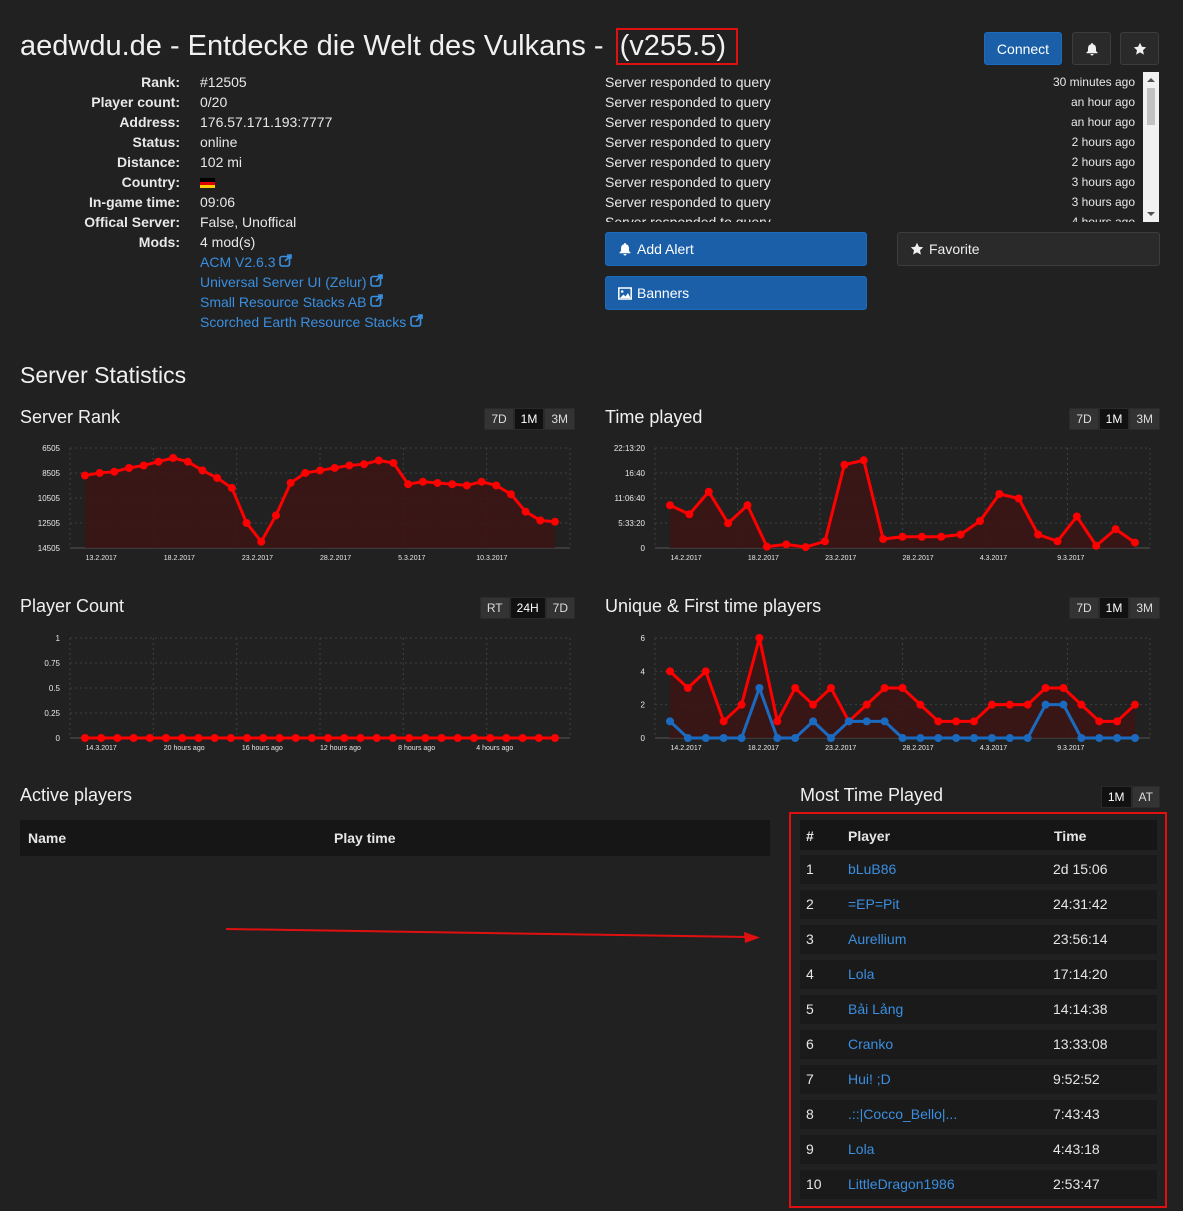 The image size is (1183, 1211). What do you see at coordinates (870, 217) in the screenshot?
I see `event-row: Server responded to query 4 hours ago` at bounding box center [870, 217].